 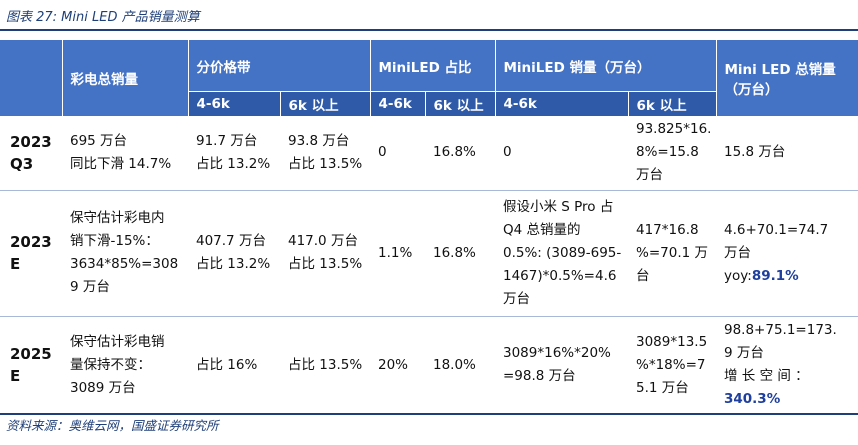 I want to click on top-rule, so click(x=429, y=30).